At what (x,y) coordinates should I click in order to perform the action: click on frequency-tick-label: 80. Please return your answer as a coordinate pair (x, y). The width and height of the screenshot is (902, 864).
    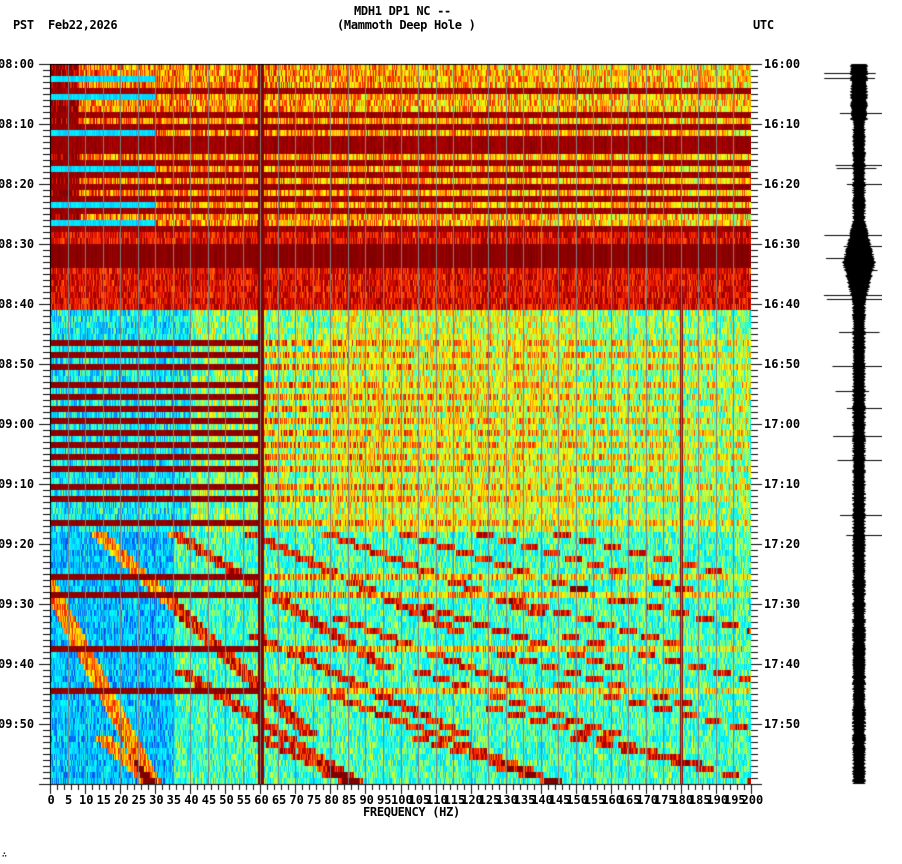
    Looking at the image, I should click on (331, 800).